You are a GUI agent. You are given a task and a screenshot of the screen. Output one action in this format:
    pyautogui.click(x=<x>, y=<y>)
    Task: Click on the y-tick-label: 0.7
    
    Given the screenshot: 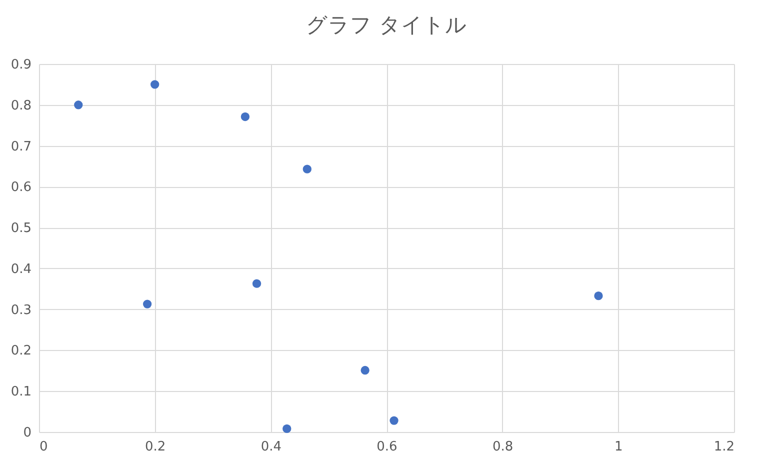 What is the action you would take?
    pyautogui.click(x=21, y=146)
    